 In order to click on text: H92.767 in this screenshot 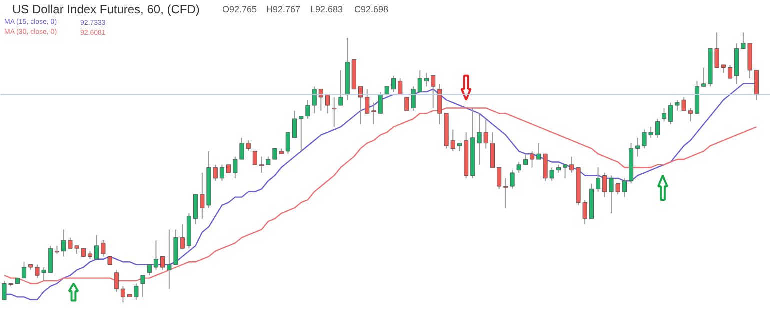, I will do `click(283, 9)`.